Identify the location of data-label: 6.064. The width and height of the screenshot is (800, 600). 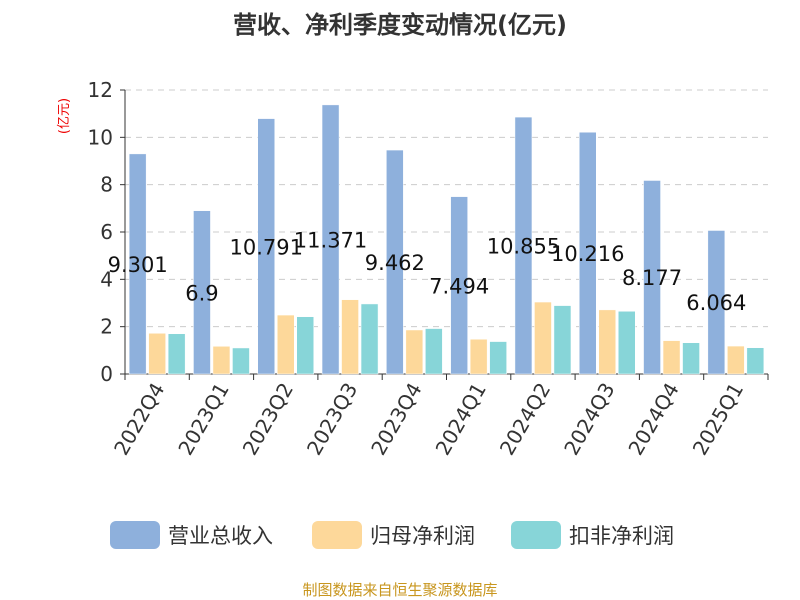
(716, 303).